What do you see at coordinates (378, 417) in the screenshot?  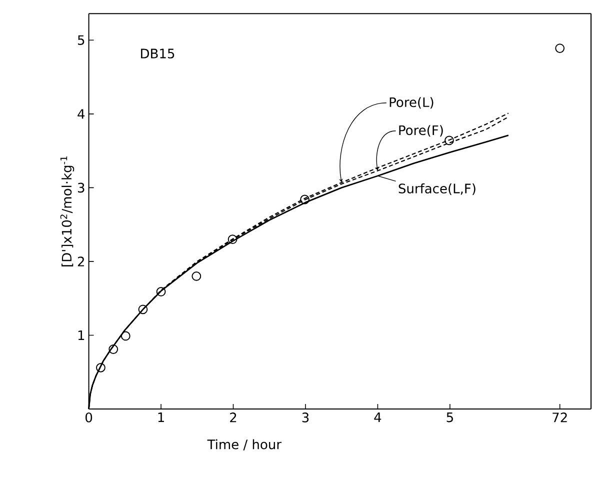 I see `x-tick-label: 4` at bounding box center [378, 417].